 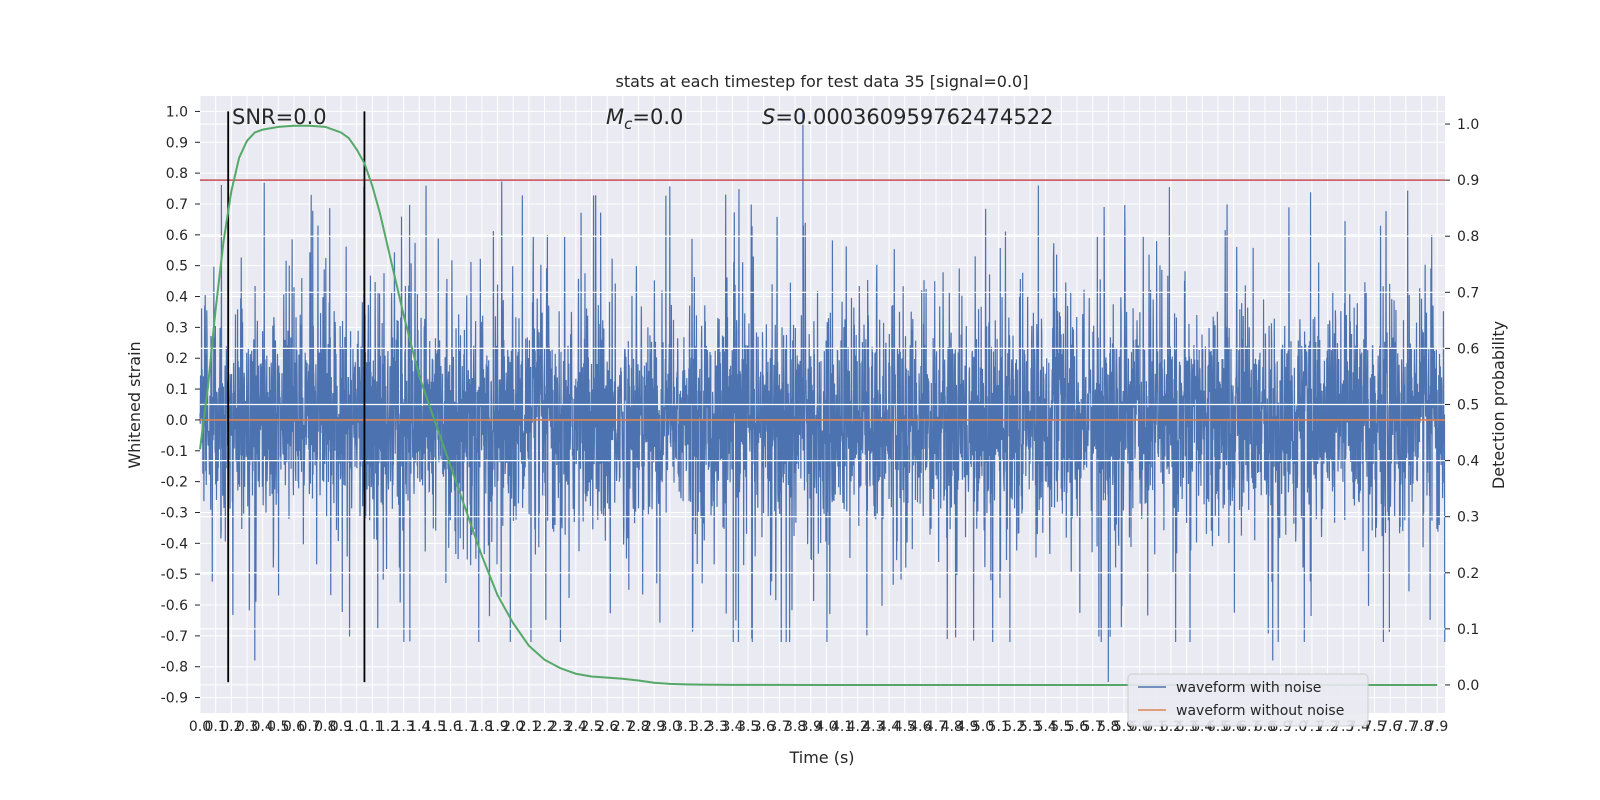 What do you see at coordinates (1468, 574) in the screenshot?
I see `y2-tick-label: 0.2` at bounding box center [1468, 574].